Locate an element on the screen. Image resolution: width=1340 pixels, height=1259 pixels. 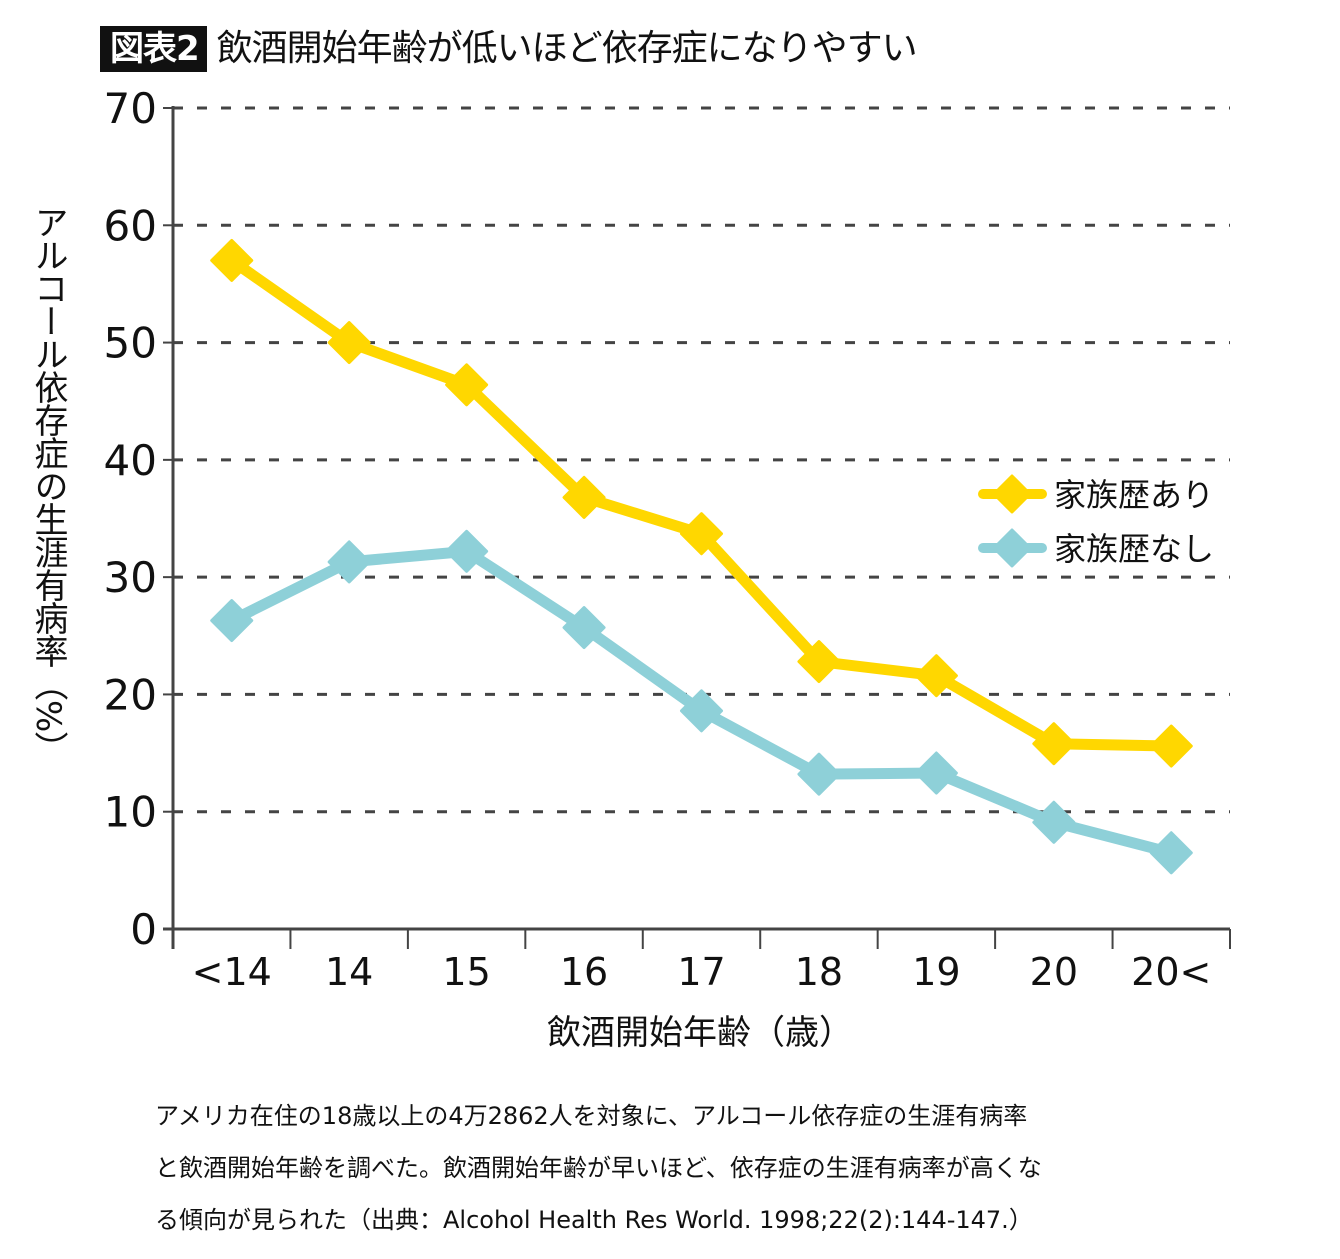
x-tick-label: <14 is located at coordinates (232, 972).